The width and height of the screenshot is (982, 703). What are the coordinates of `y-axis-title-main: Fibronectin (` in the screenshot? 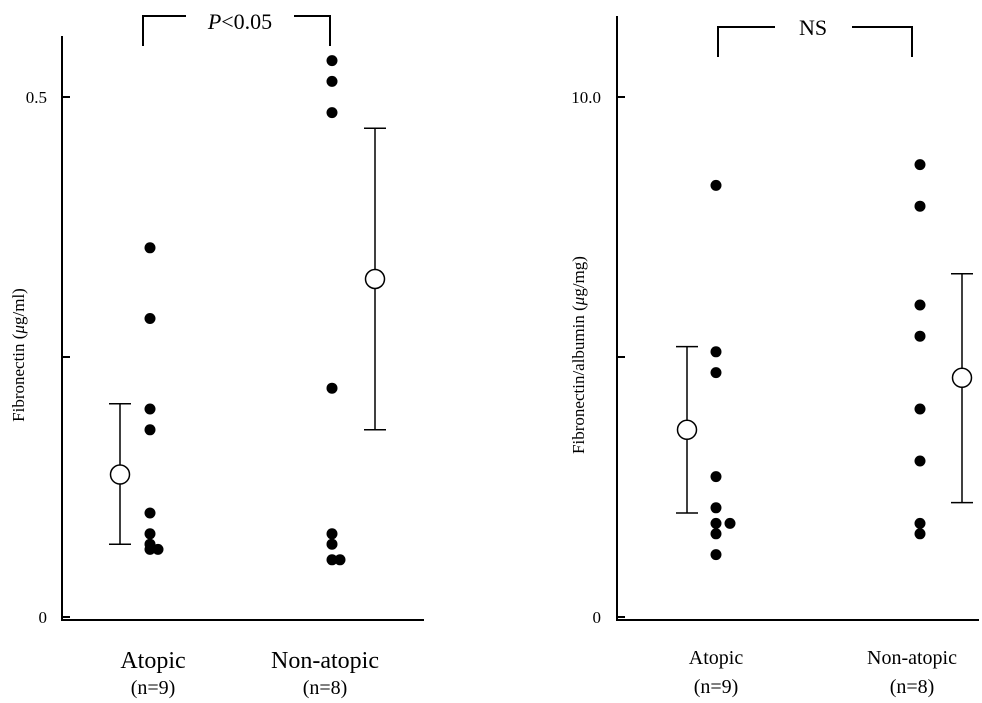 It's located at (18, 377).